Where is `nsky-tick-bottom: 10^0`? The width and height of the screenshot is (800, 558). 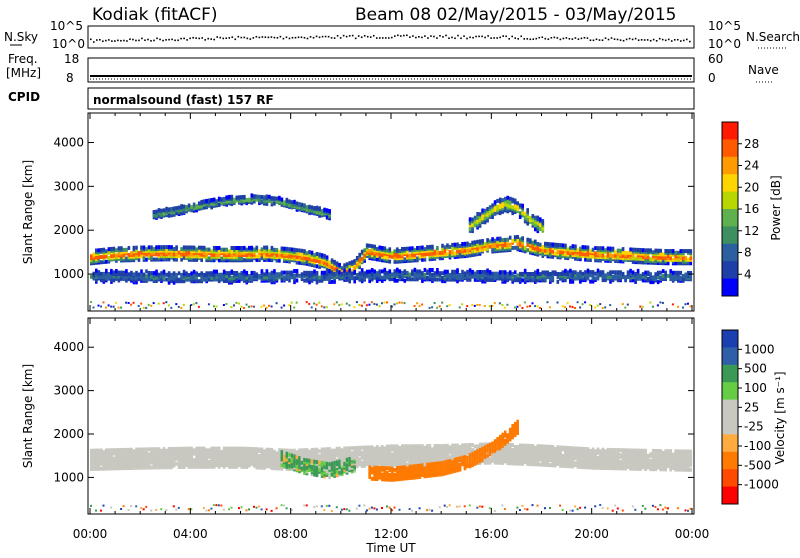
nsky-tick-bottom: 10^0 is located at coordinates (68, 44).